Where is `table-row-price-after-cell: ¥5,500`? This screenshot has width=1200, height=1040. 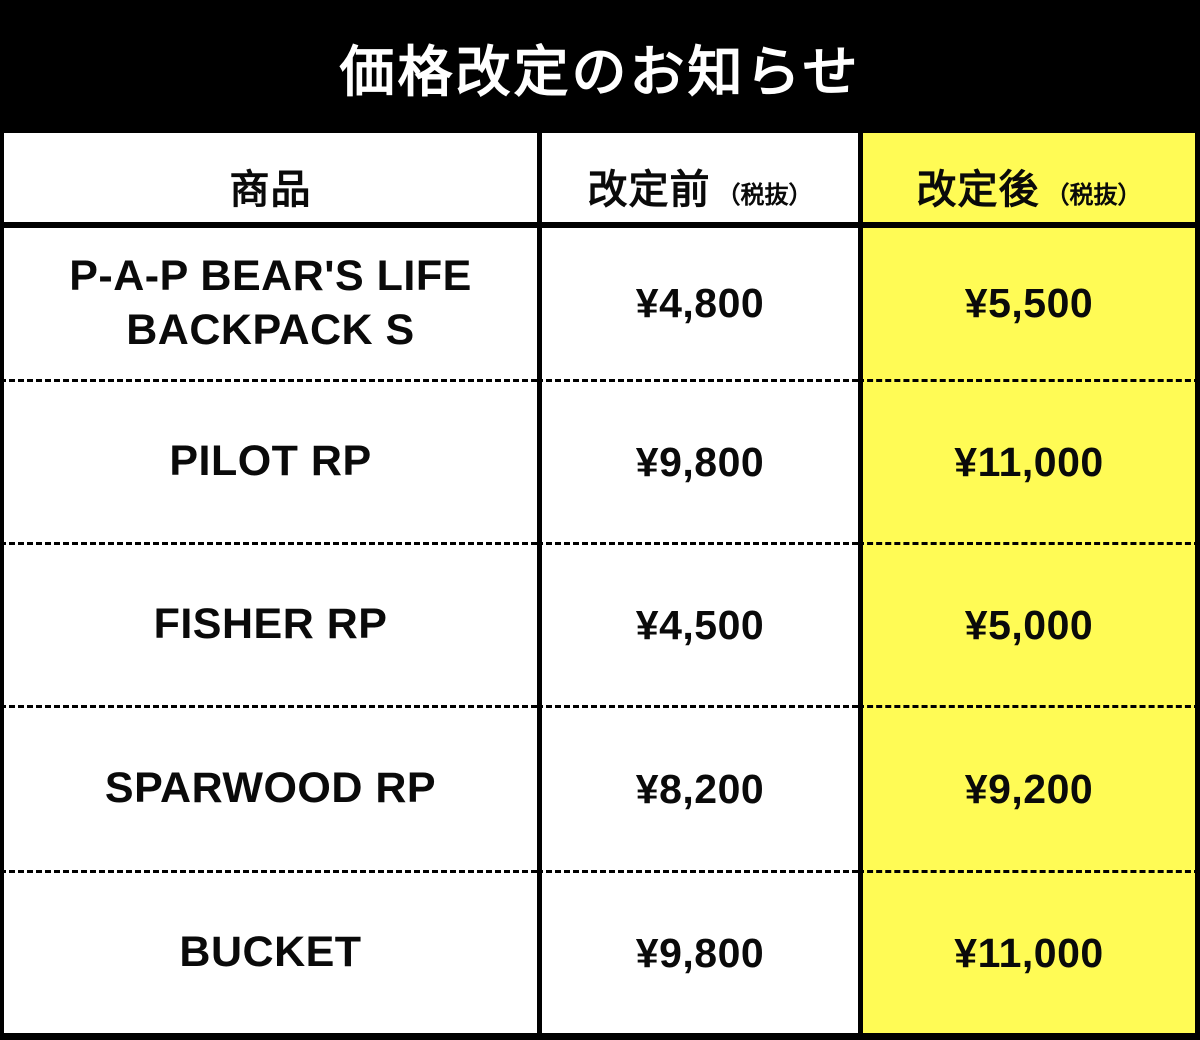
table-row-price-after-cell: ¥5,500 is located at coordinates (1029, 305).